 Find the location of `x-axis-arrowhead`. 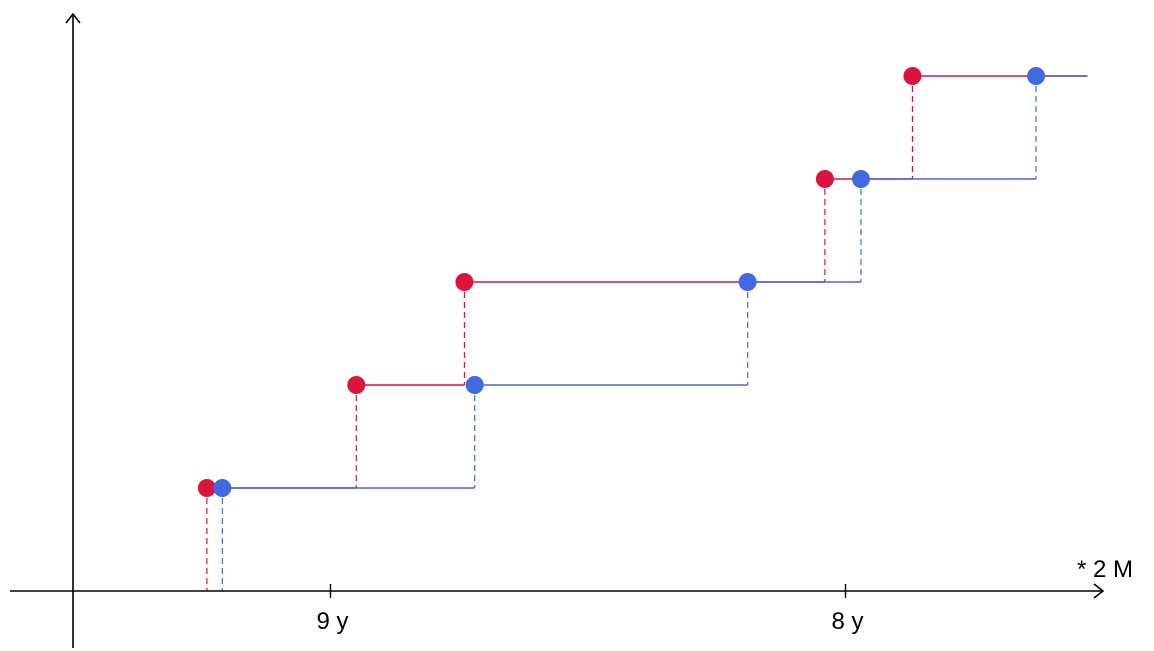

x-axis-arrowhead is located at coordinates (1099, 591).